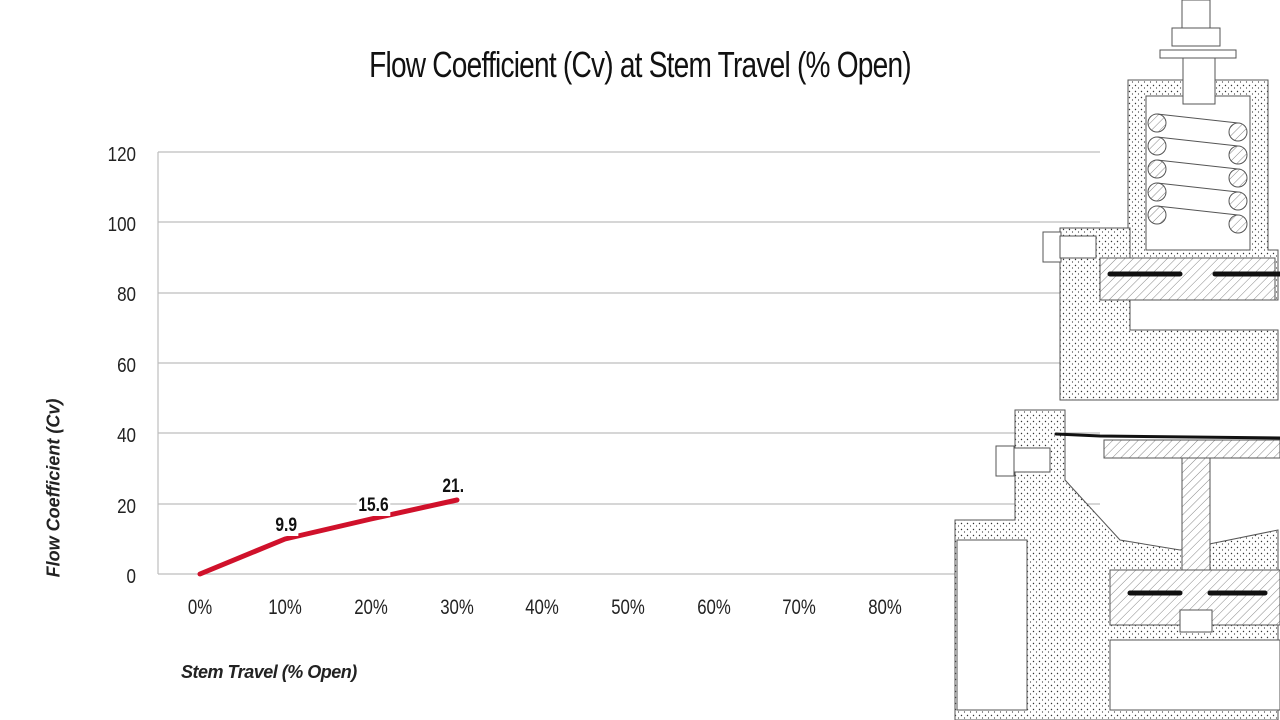 The width and height of the screenshot is (1280, 720). Describe the element at coordinates (126, 436) in the screenshot. I see `ytick: 40` at that location.